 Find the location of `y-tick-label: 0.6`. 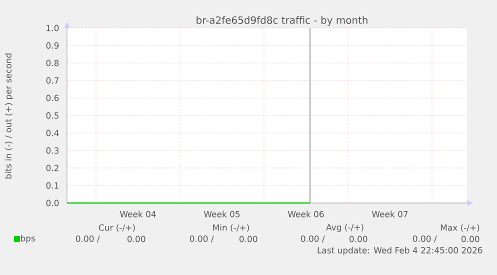

y-tick-label: 0.6 is located at coordinates (52, 98).